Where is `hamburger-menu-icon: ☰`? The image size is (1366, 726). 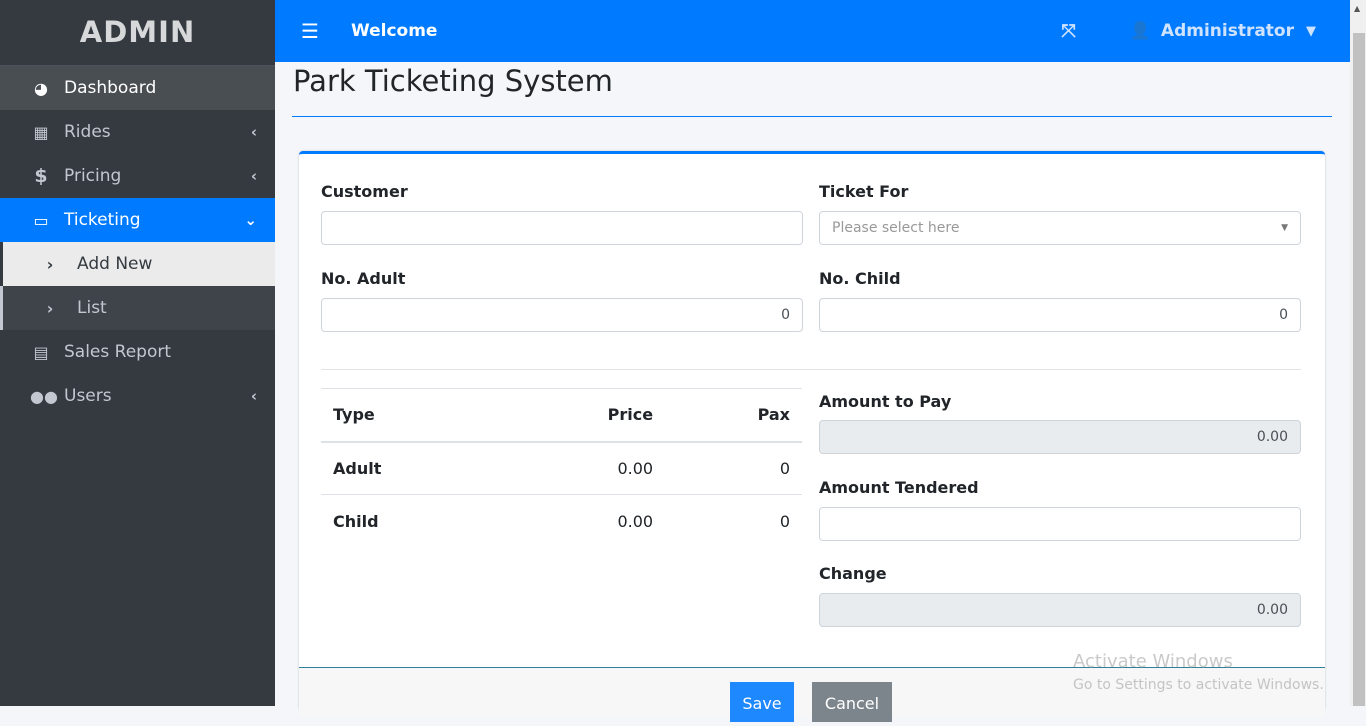
hamburger-menu-icon: ☰ is located at coordinates (310, 31).